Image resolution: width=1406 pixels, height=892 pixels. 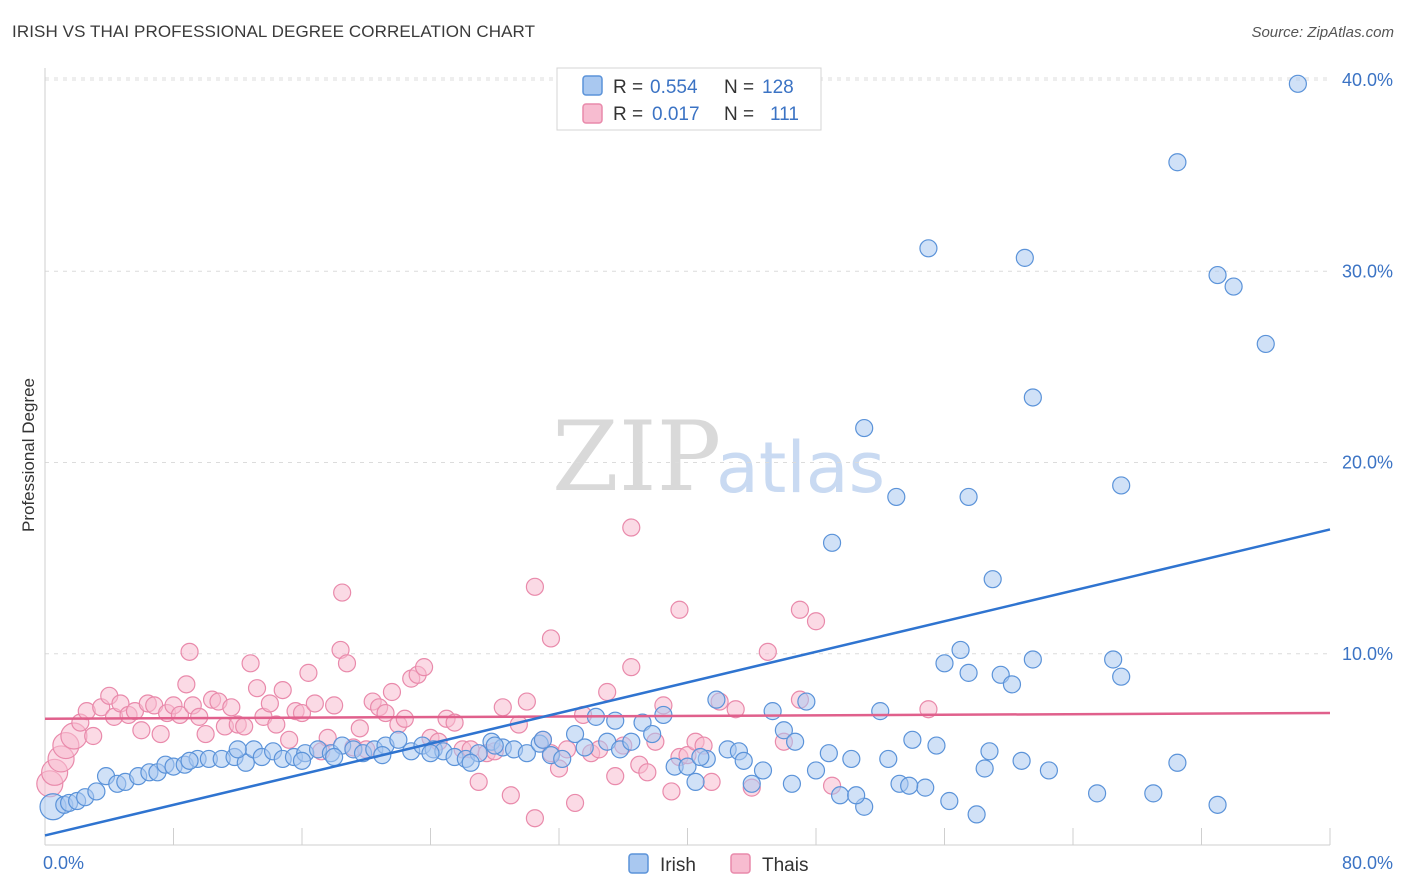 I want to click on correlation-legend: R = 0.554 N = 128 R = 0.017 N = 111, so click(x=689, y=99).